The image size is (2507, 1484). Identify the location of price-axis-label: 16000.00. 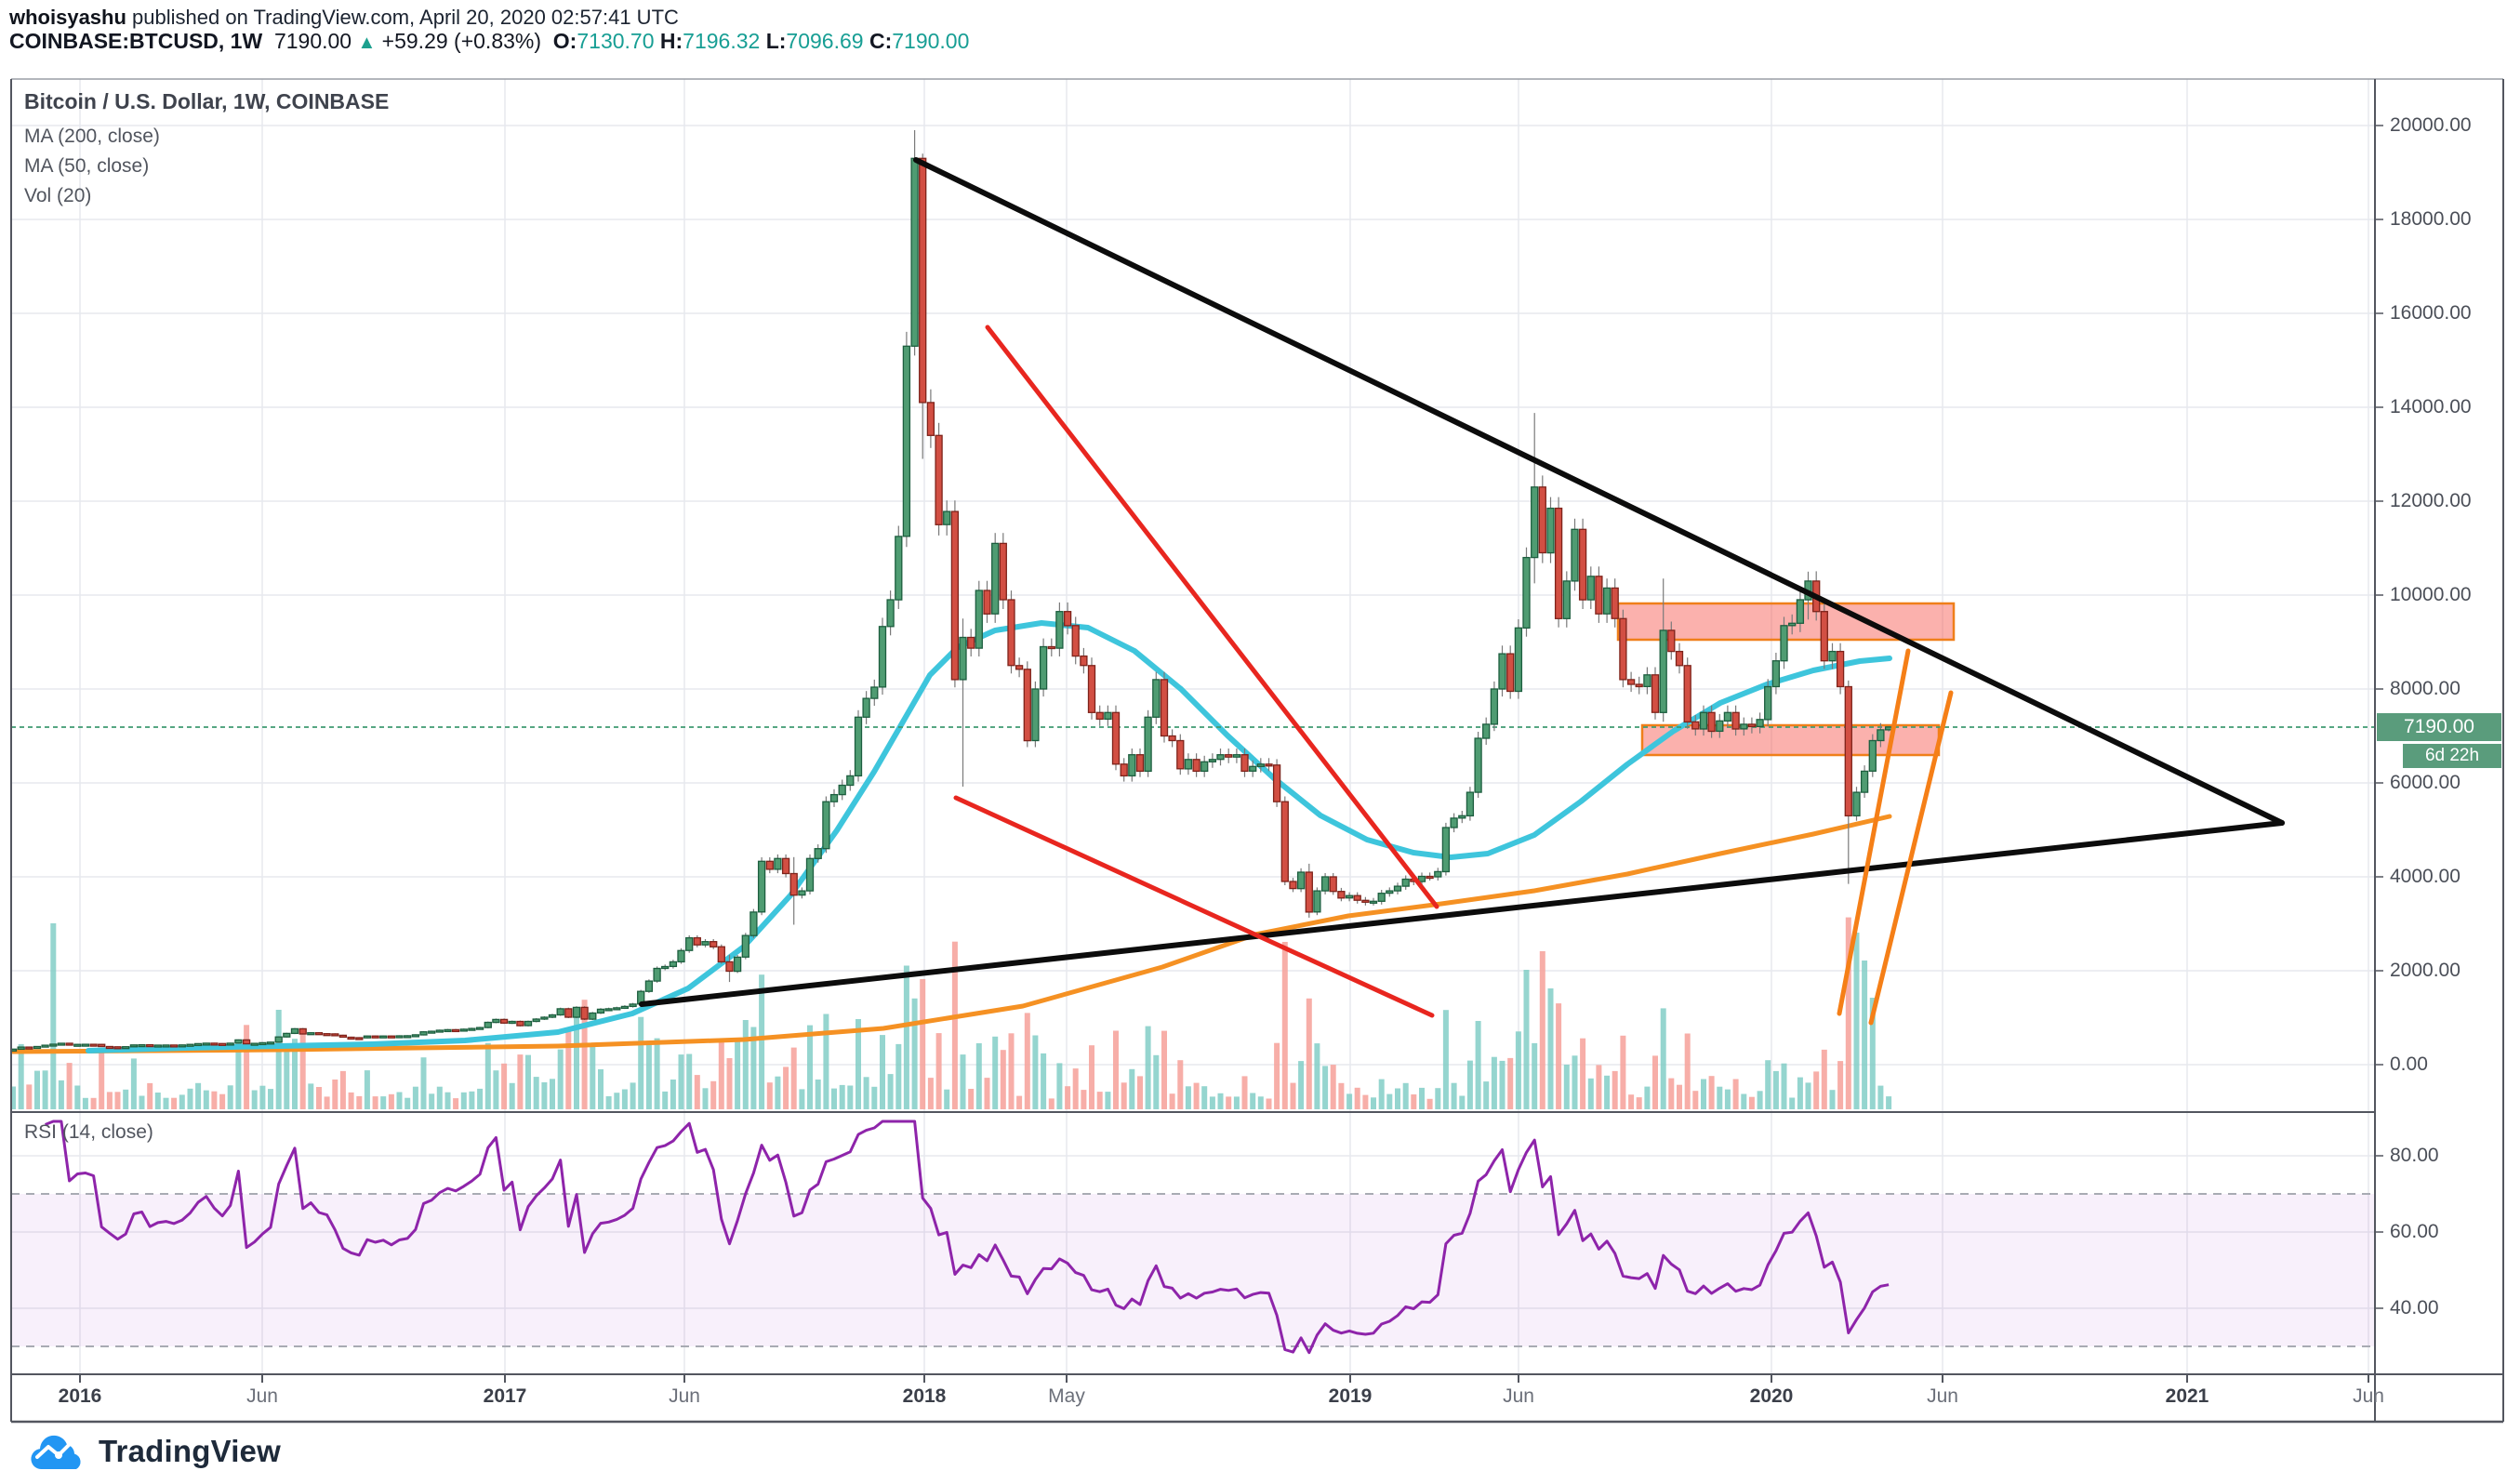
(2431, 313).